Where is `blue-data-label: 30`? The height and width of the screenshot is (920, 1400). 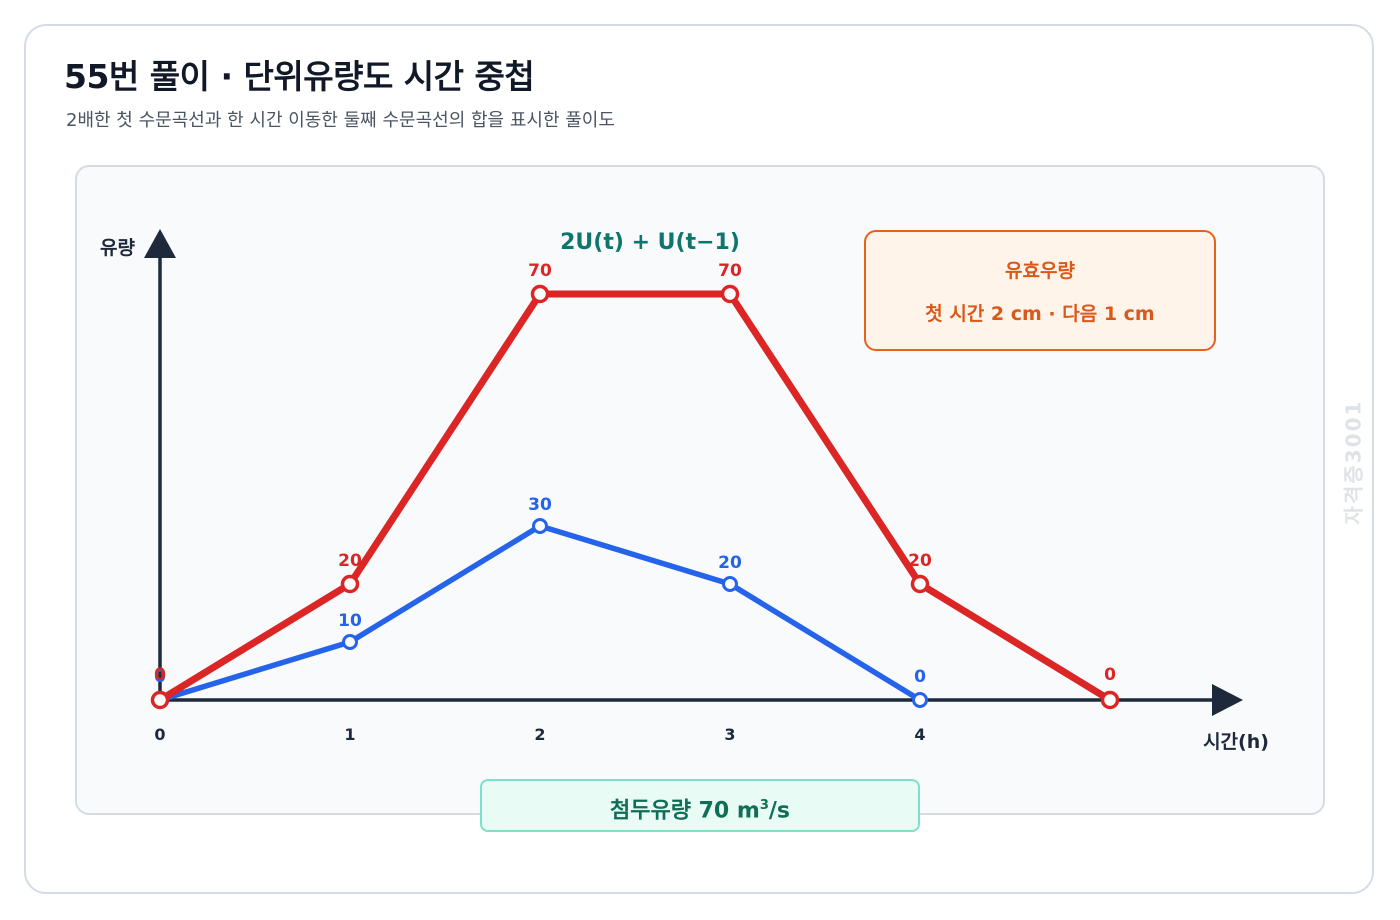
blue-data-label: 30 is located at coordinates (540, 505).